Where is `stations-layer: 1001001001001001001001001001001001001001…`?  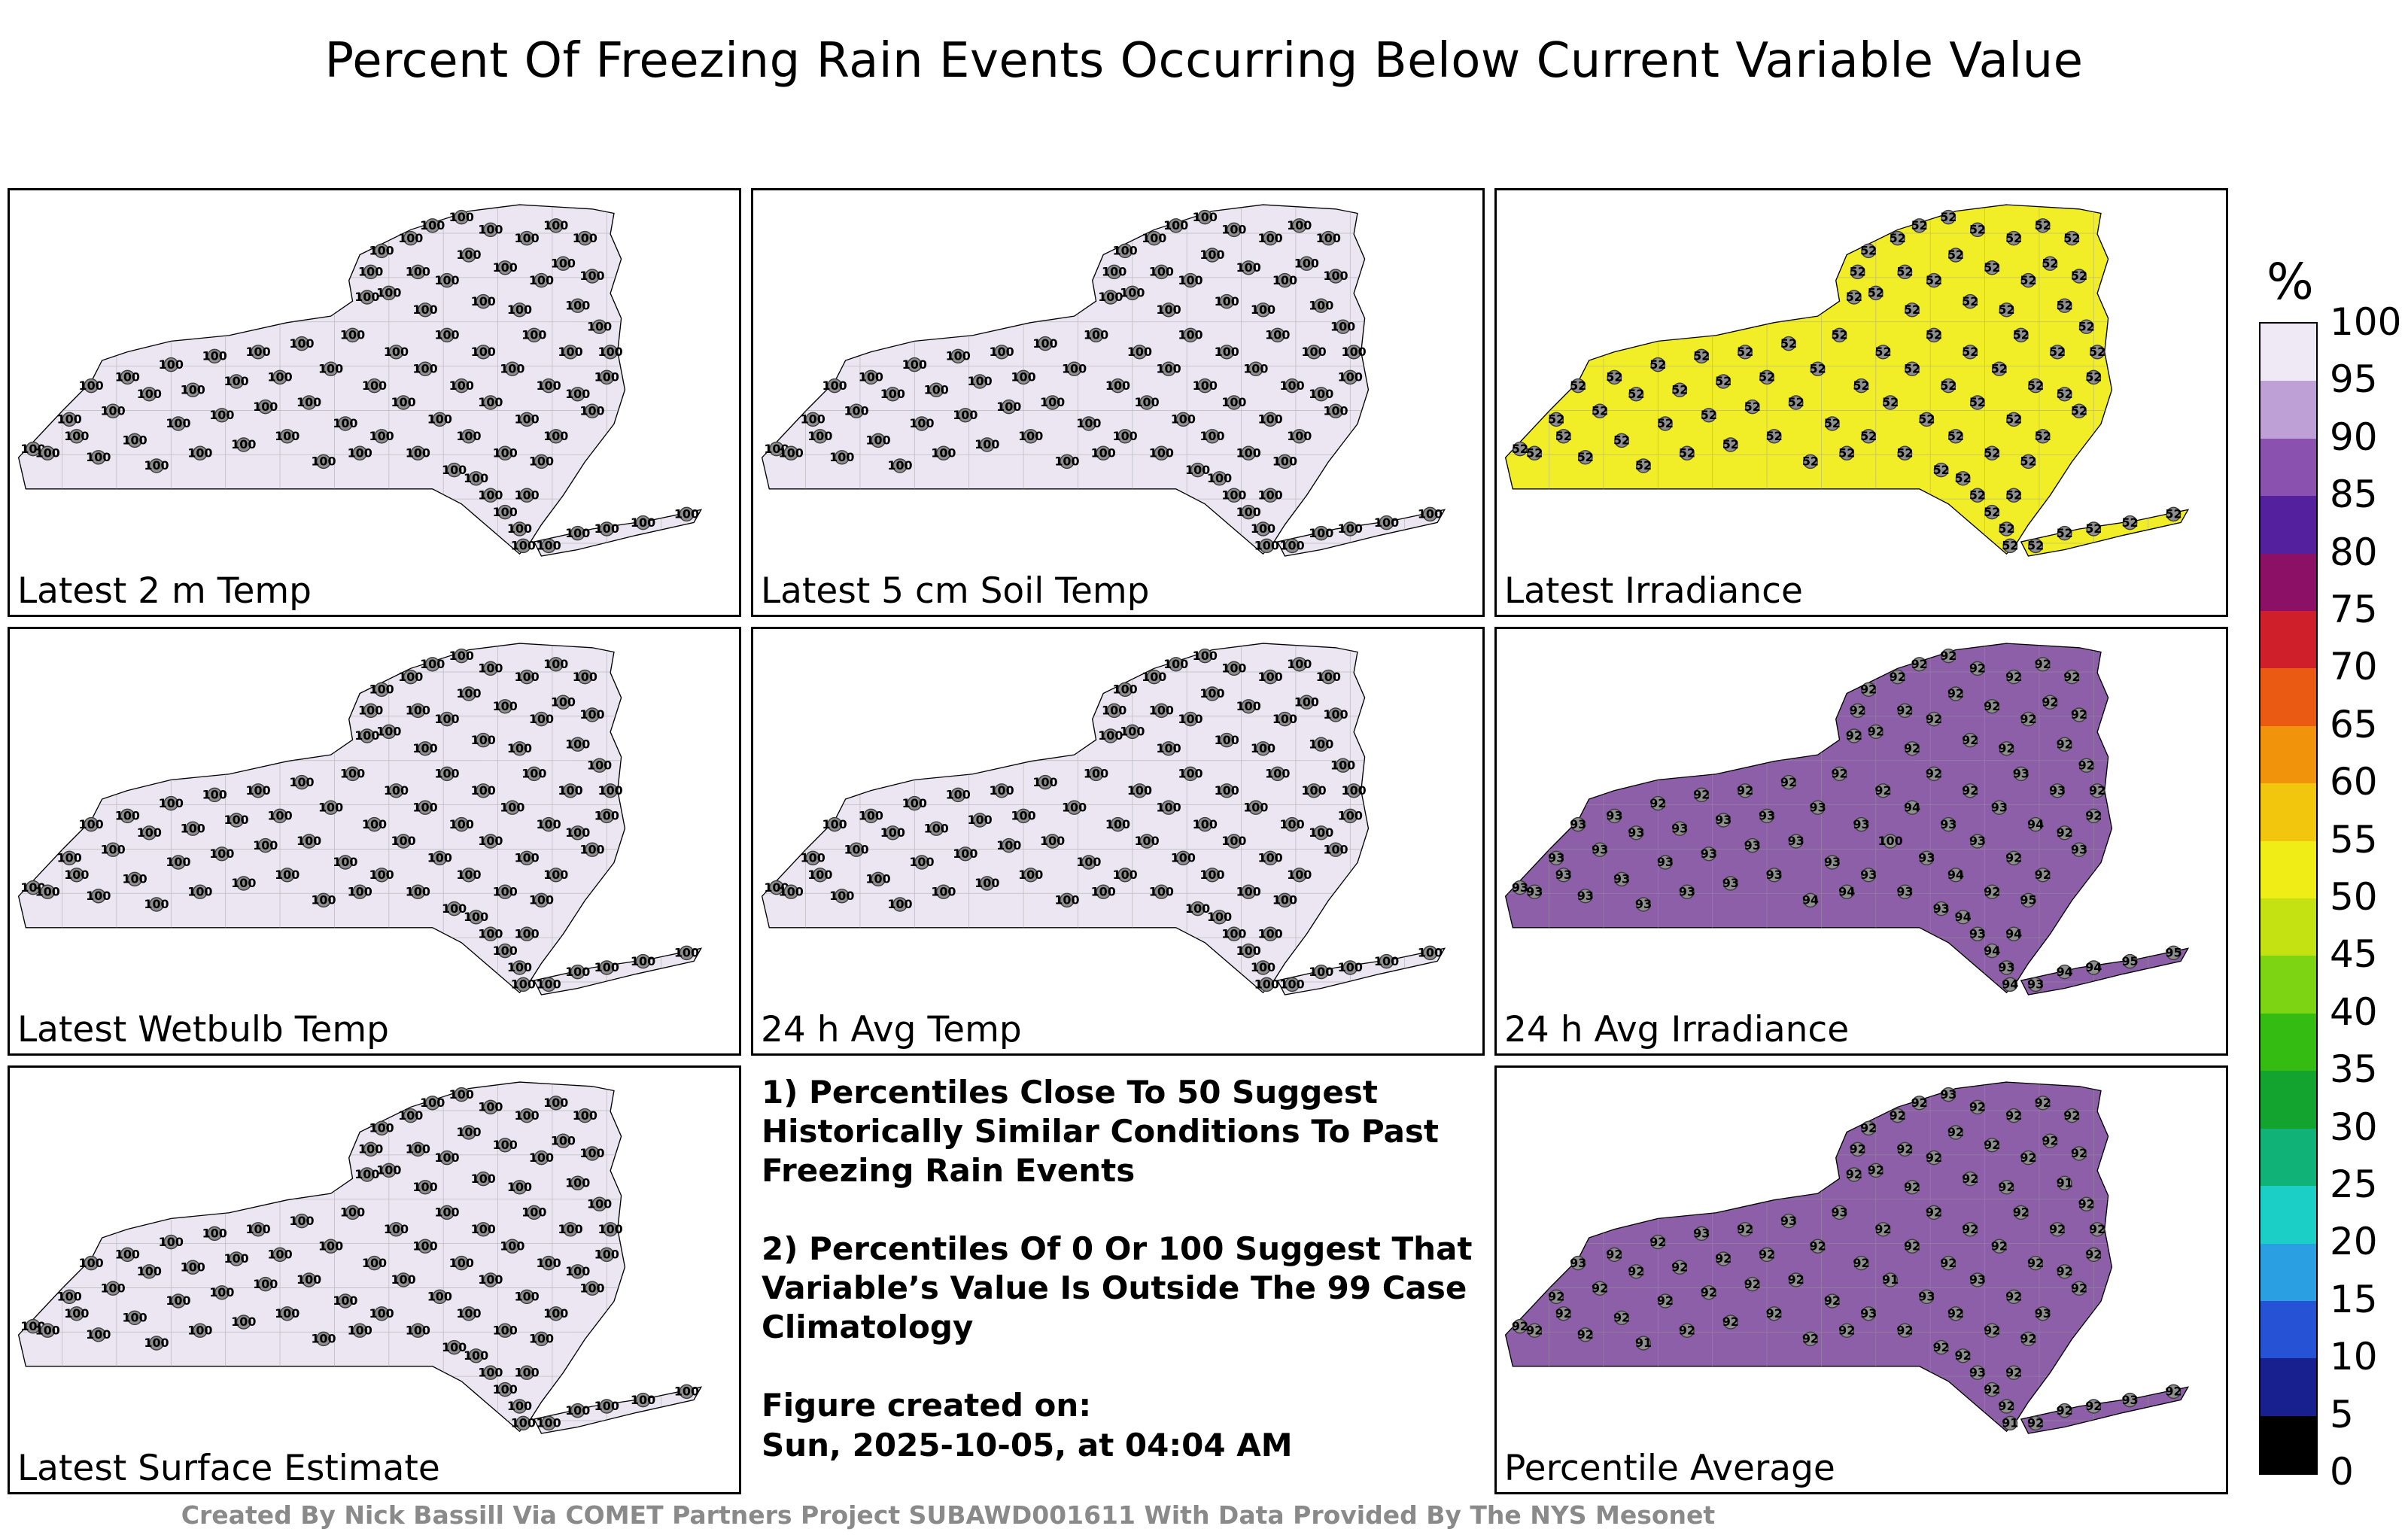
stations-layer: 1001001001001001001001001001001001001001… is located at coordinates (359, 1259).